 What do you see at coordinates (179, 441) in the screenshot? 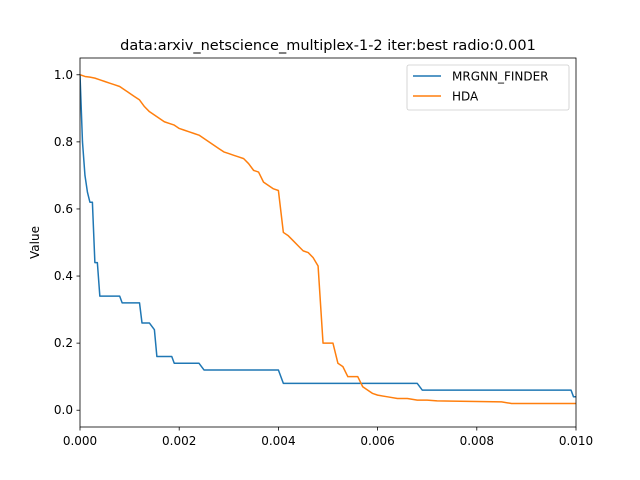
I see `x-tick-label: 0.002` at bounding box center [179, 441].